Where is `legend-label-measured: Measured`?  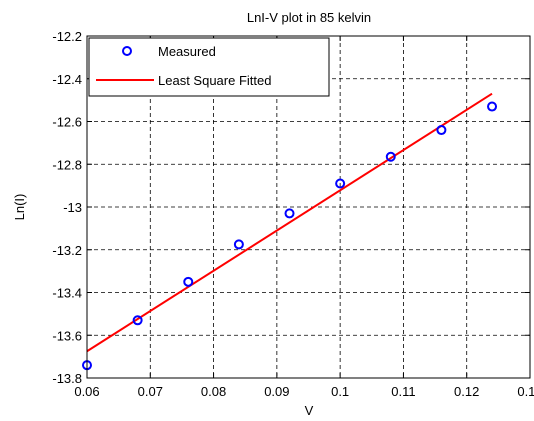
legend-label-measured: Measured is located at coordinates (187, 51).